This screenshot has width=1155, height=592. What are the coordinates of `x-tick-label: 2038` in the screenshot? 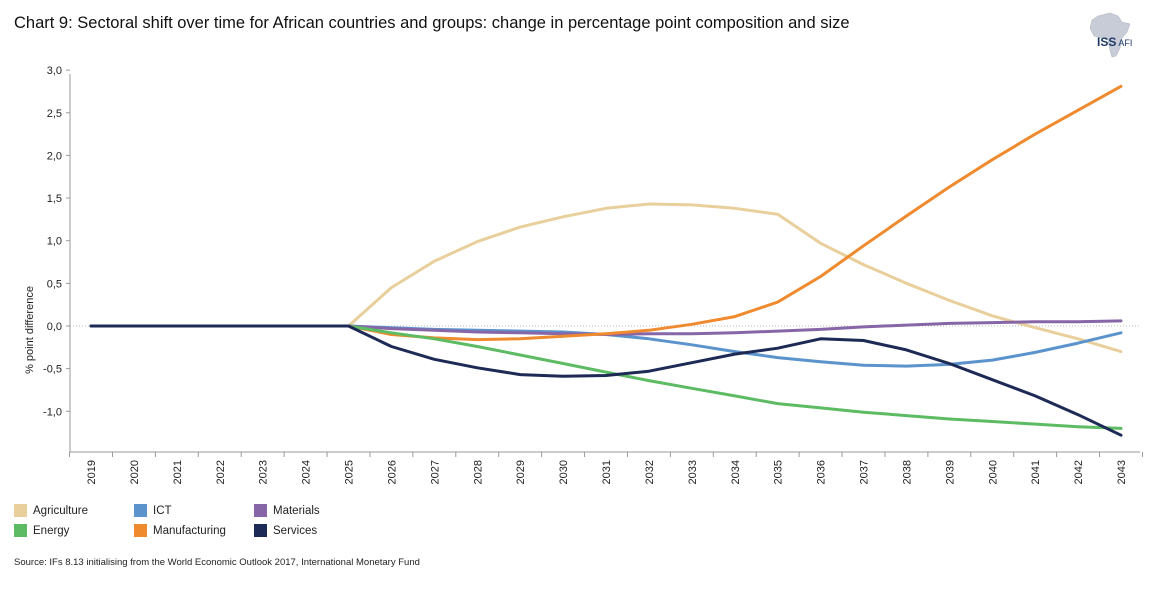 It's located at (907, 472).